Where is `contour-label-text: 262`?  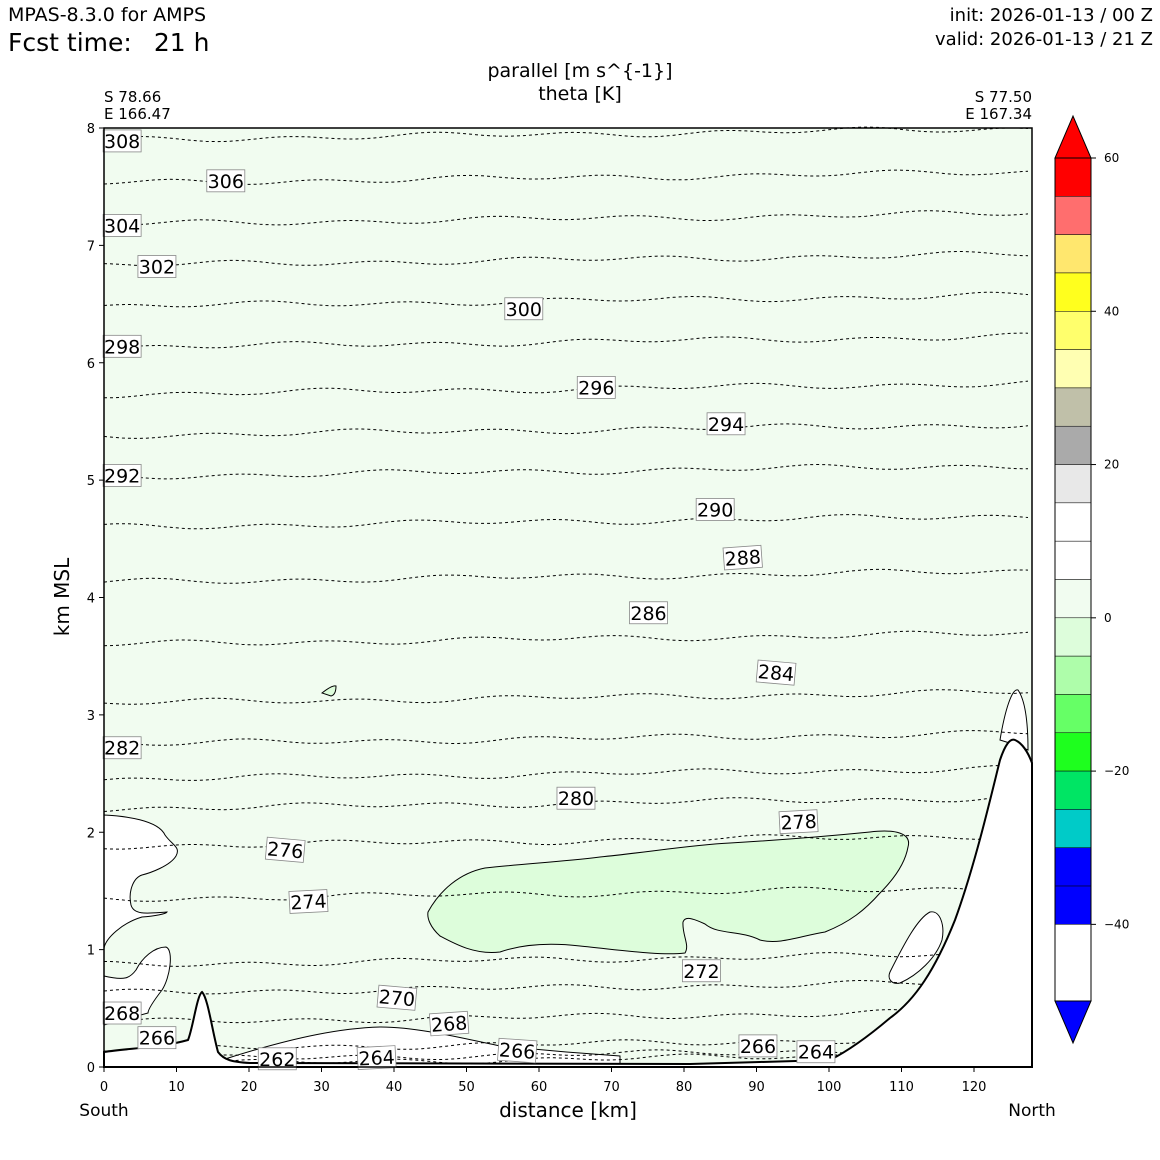
contour-label-text: 262 is located at coordinates (277, 1060).